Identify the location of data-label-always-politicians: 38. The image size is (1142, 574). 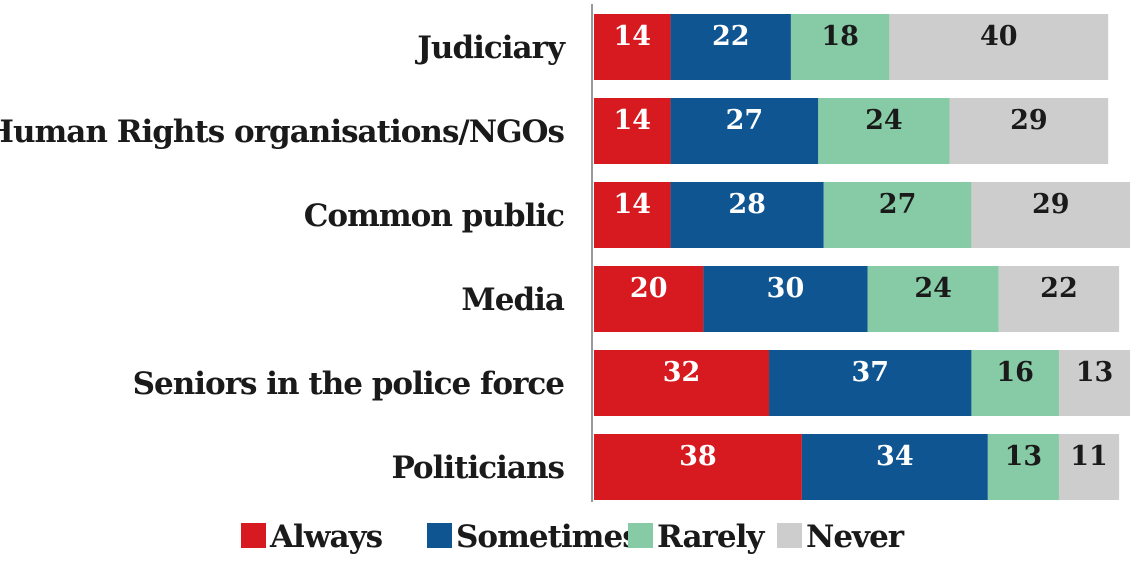
(698, 456).